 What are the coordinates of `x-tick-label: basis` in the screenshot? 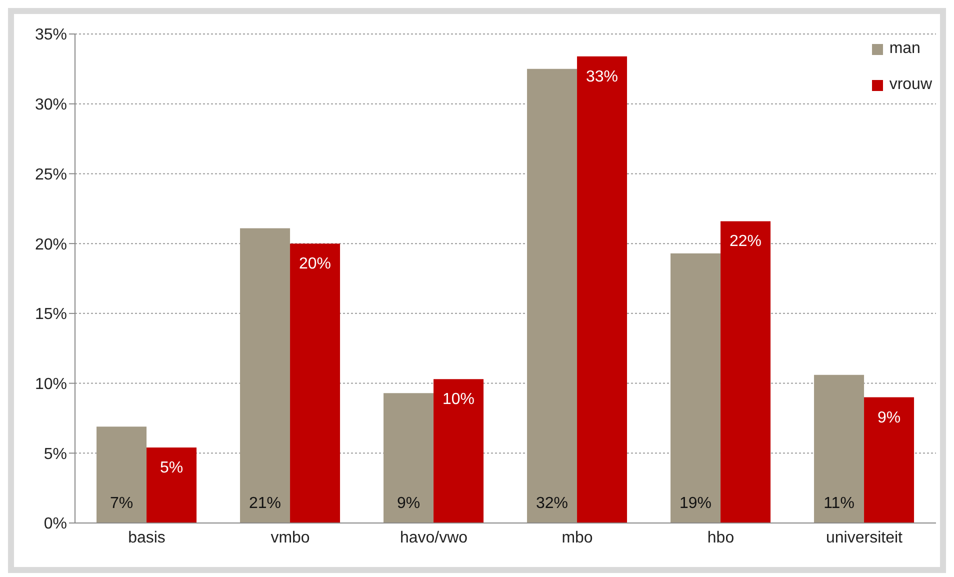 It's located at (147, 537).